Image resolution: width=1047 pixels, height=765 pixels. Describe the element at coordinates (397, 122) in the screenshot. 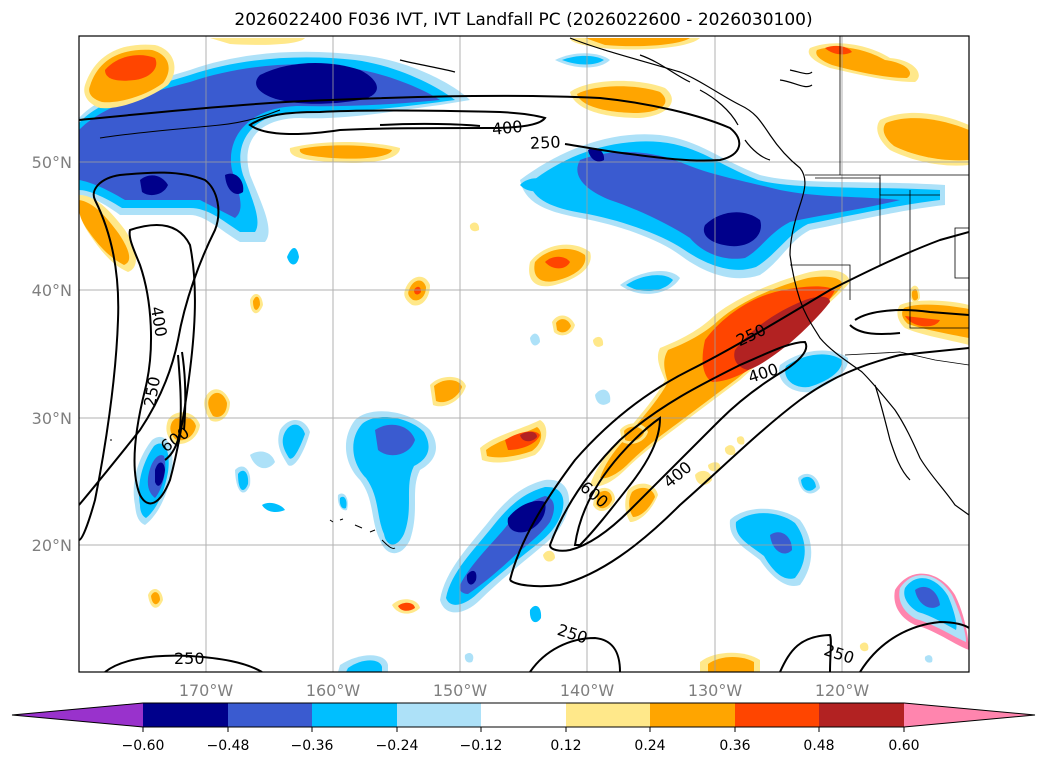

I see `contour-400-north` at that location.